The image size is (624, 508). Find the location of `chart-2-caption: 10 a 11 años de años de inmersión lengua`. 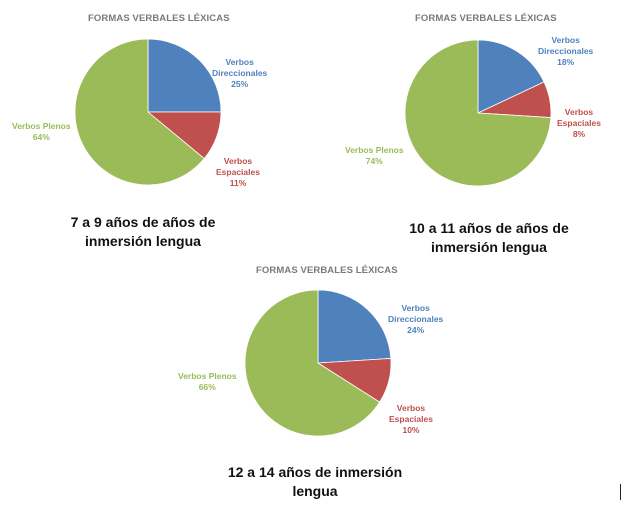

chart-2-caption: 10 a 11 años de años de inmersión lengua is located at coordinates (489, 237).